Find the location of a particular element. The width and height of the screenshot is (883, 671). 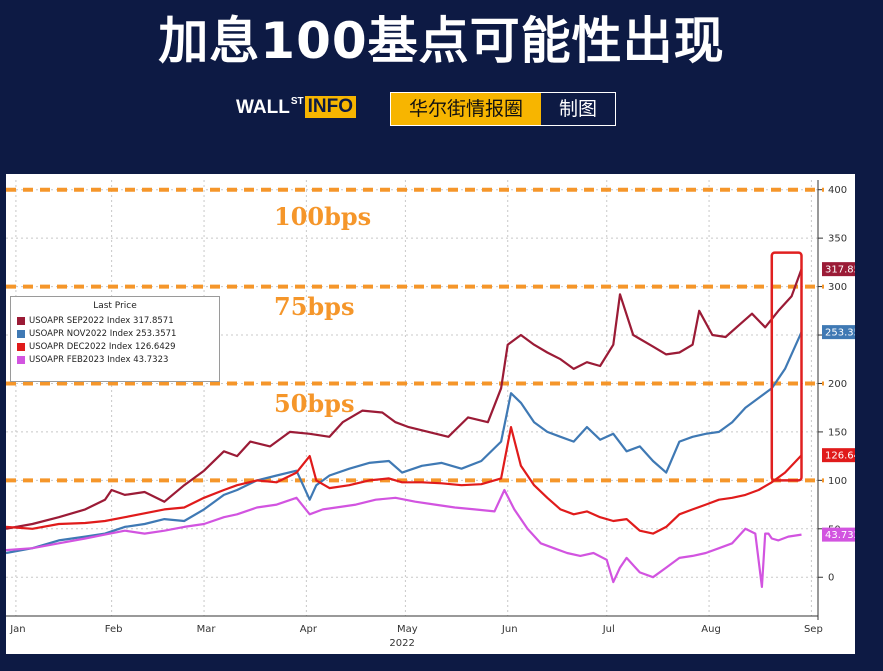

brand-row: WALL ST INFO 华尔街情报圈 制图 is located at coordinates (441, 109).